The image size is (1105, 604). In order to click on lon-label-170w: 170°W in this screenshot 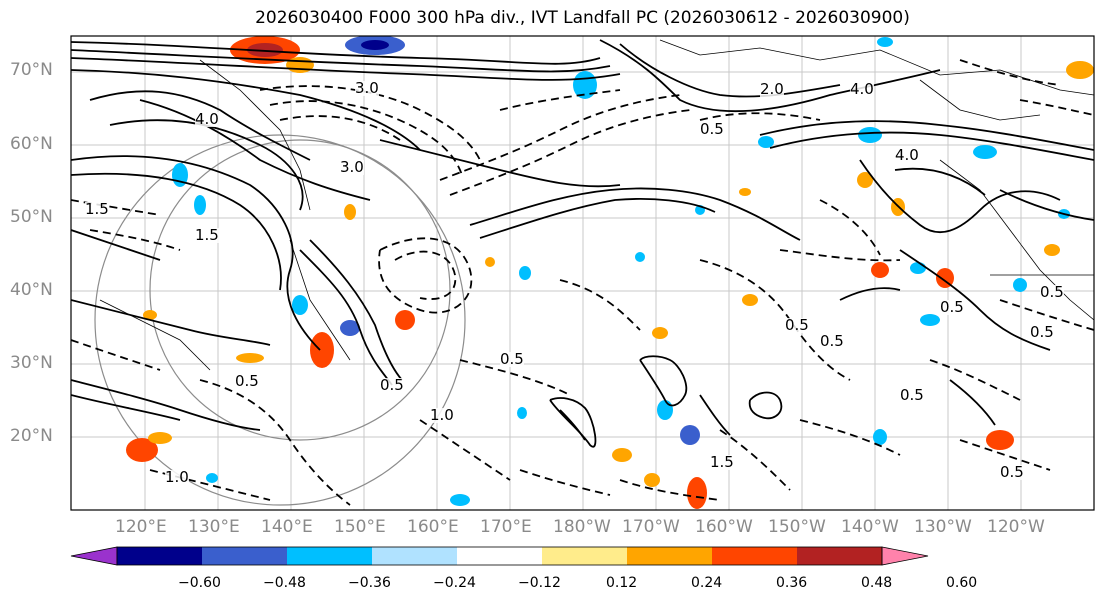, I will do `click(651, 527)`.